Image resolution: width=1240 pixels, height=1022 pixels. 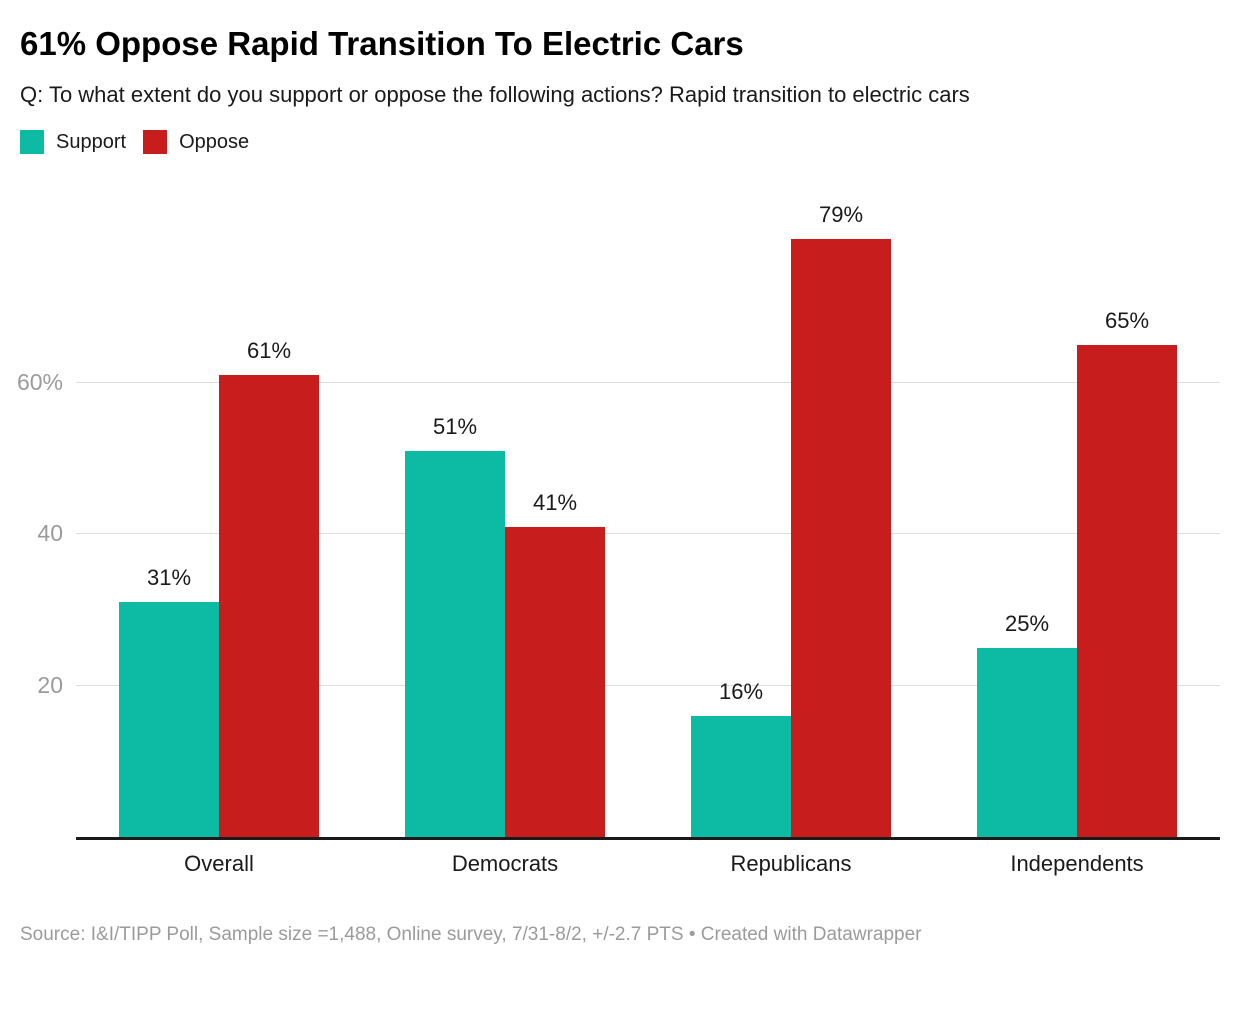 What do you see at coordinates (269, 588) in the screenshot?
I see `bar-overall-oppose: 61%` at bounding box center [269, 588].